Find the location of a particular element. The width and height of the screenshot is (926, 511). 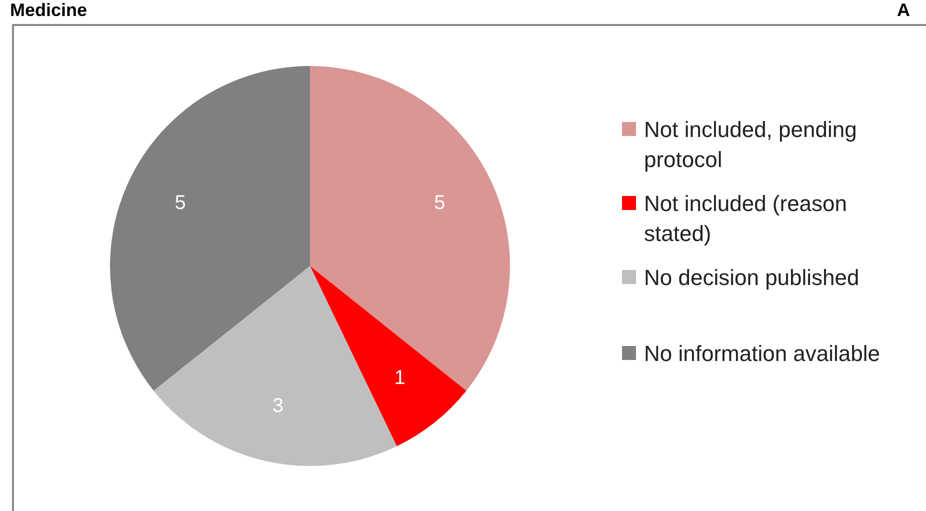

legend-label: No decision published is located at coordinates (752, 278).